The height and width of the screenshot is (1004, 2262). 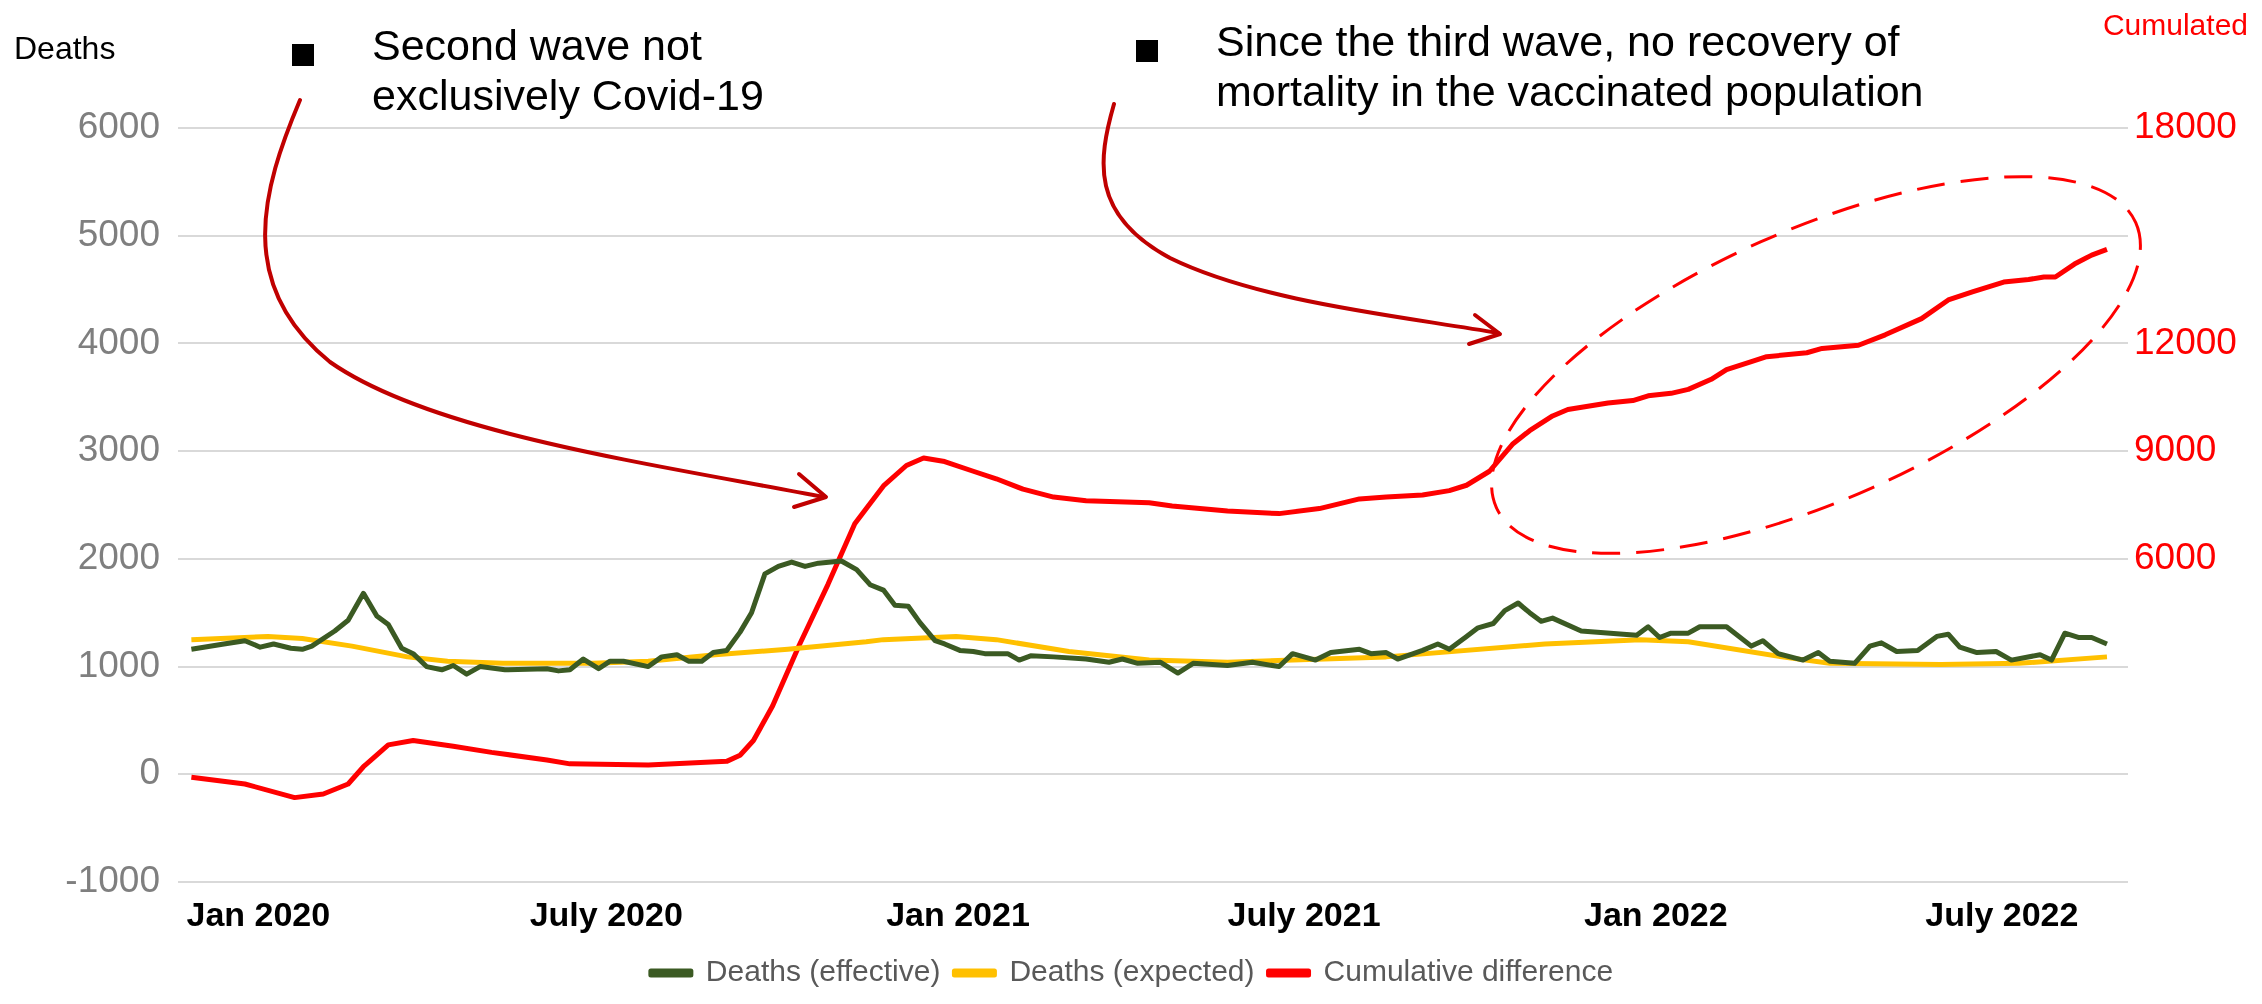 I want to click on y-tick-label: 3000, so click(x=118, y=449).